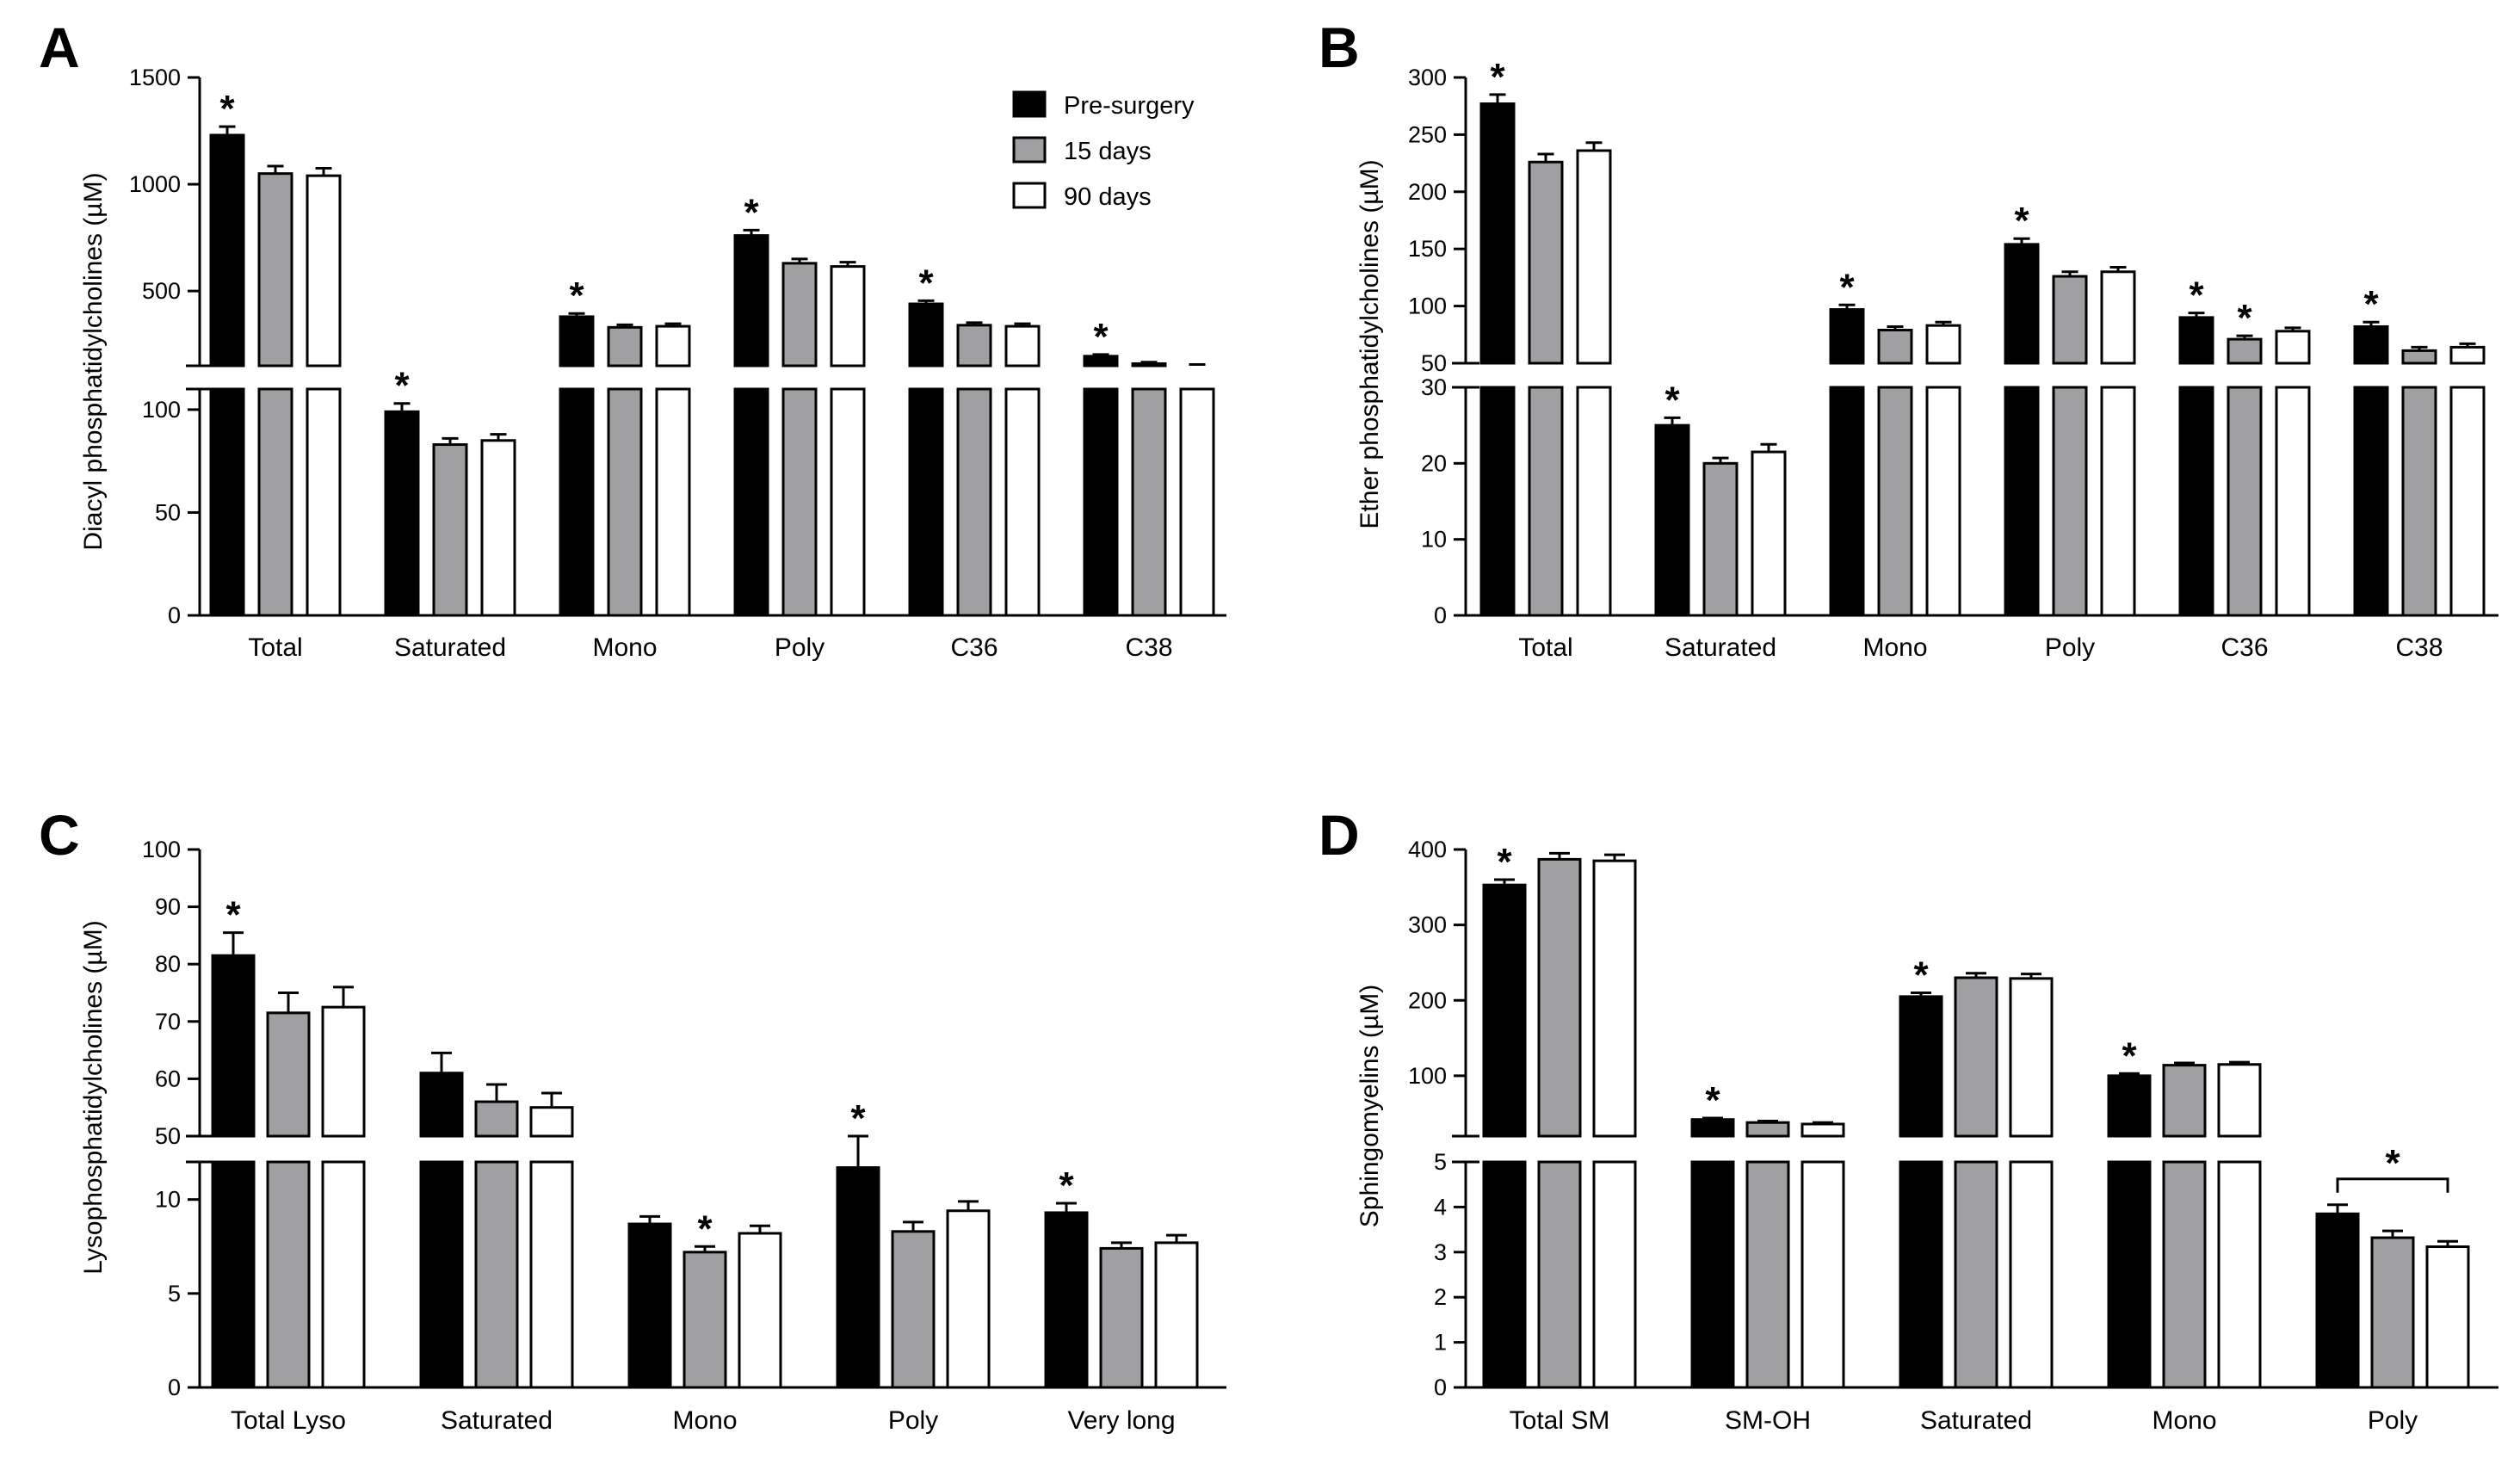 The image size is (2520, 1458). I want to click on bar-d-mono-pre-surgery-lower, so click(2129, 1274).